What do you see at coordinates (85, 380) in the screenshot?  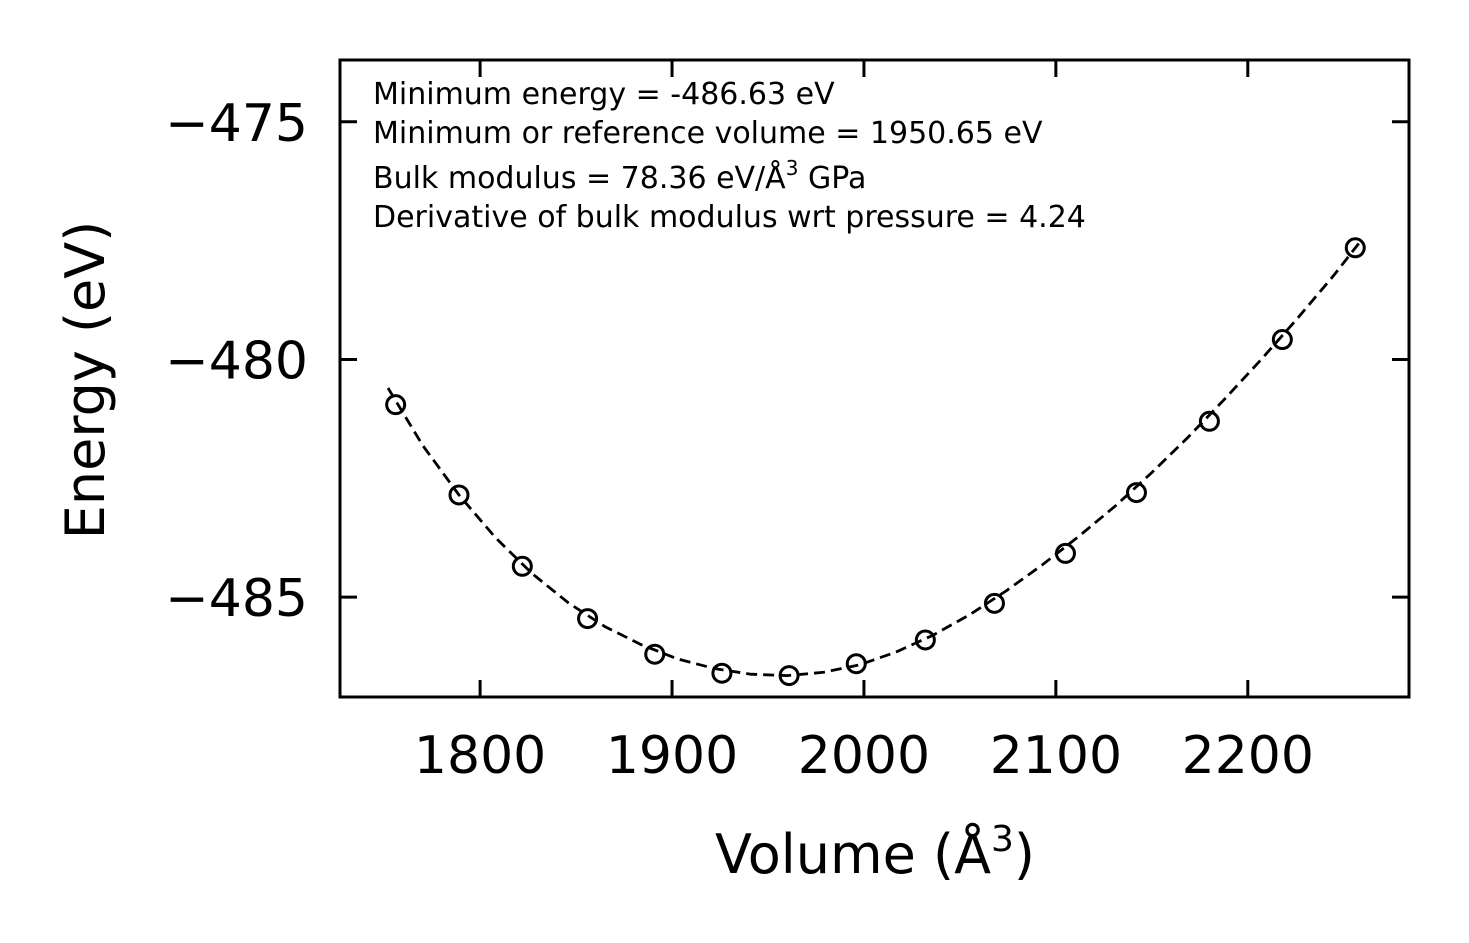 I see `y-axis-label: Energy (eV)` at bounding box center [85, 380].